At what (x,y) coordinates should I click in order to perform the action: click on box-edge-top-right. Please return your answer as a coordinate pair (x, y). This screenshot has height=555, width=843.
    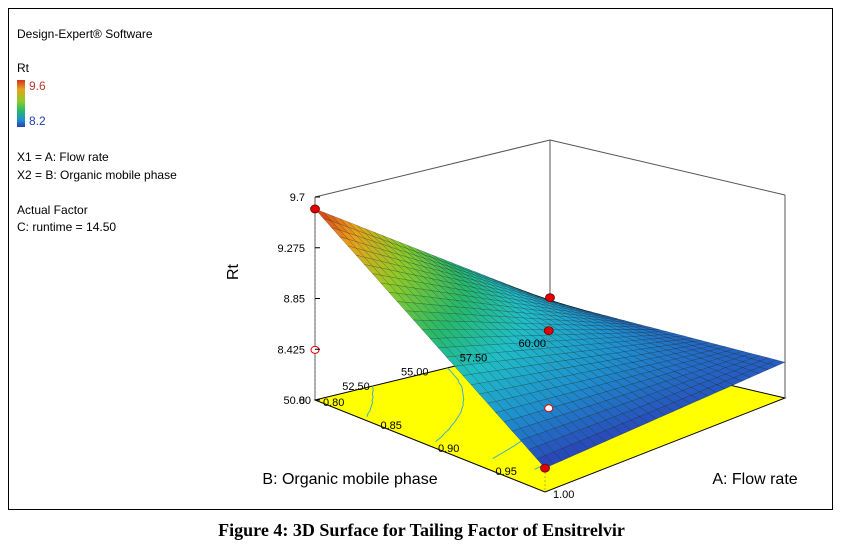
    Looking at the image, I should click on (667, 167).